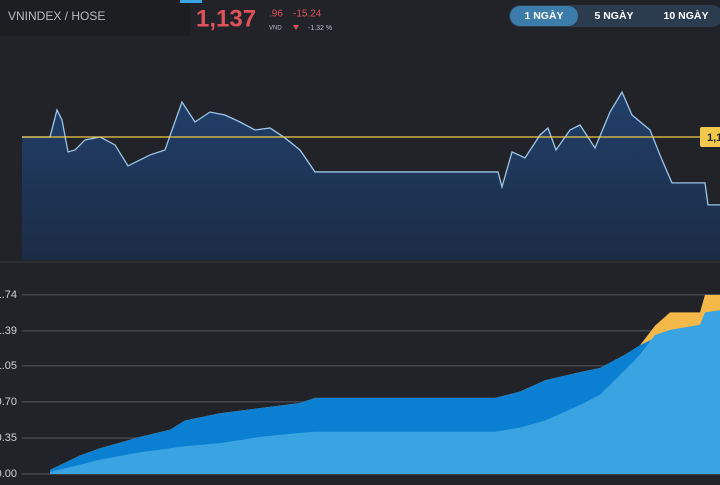 Image resolution: width=720 pixels, height=485 pixels. Describe the element at coordinates (275, 29) in the screenshot. I see `currency: VND` at that location.